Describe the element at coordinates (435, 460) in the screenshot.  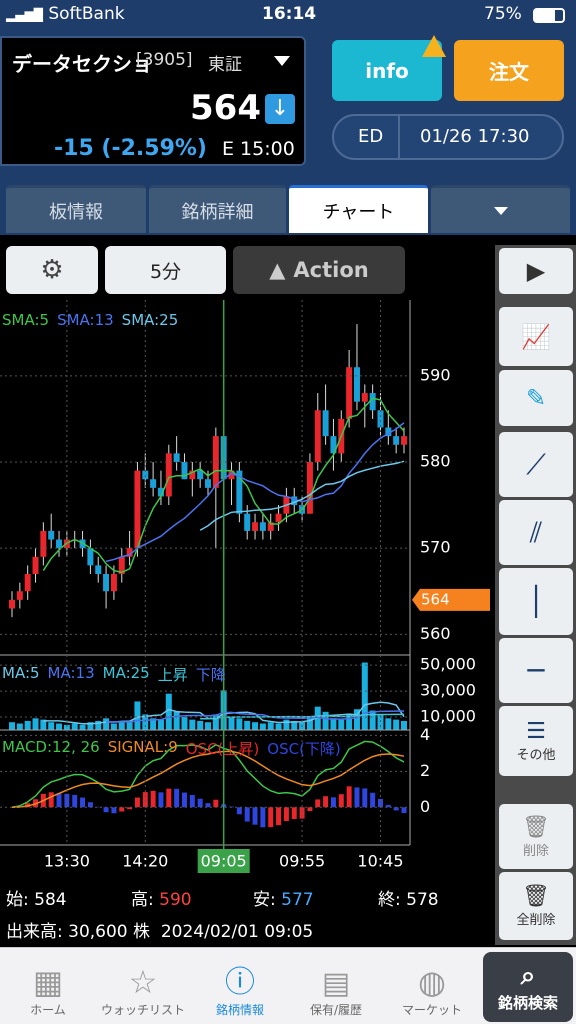
I see `y-tick-label: 580` at that location.